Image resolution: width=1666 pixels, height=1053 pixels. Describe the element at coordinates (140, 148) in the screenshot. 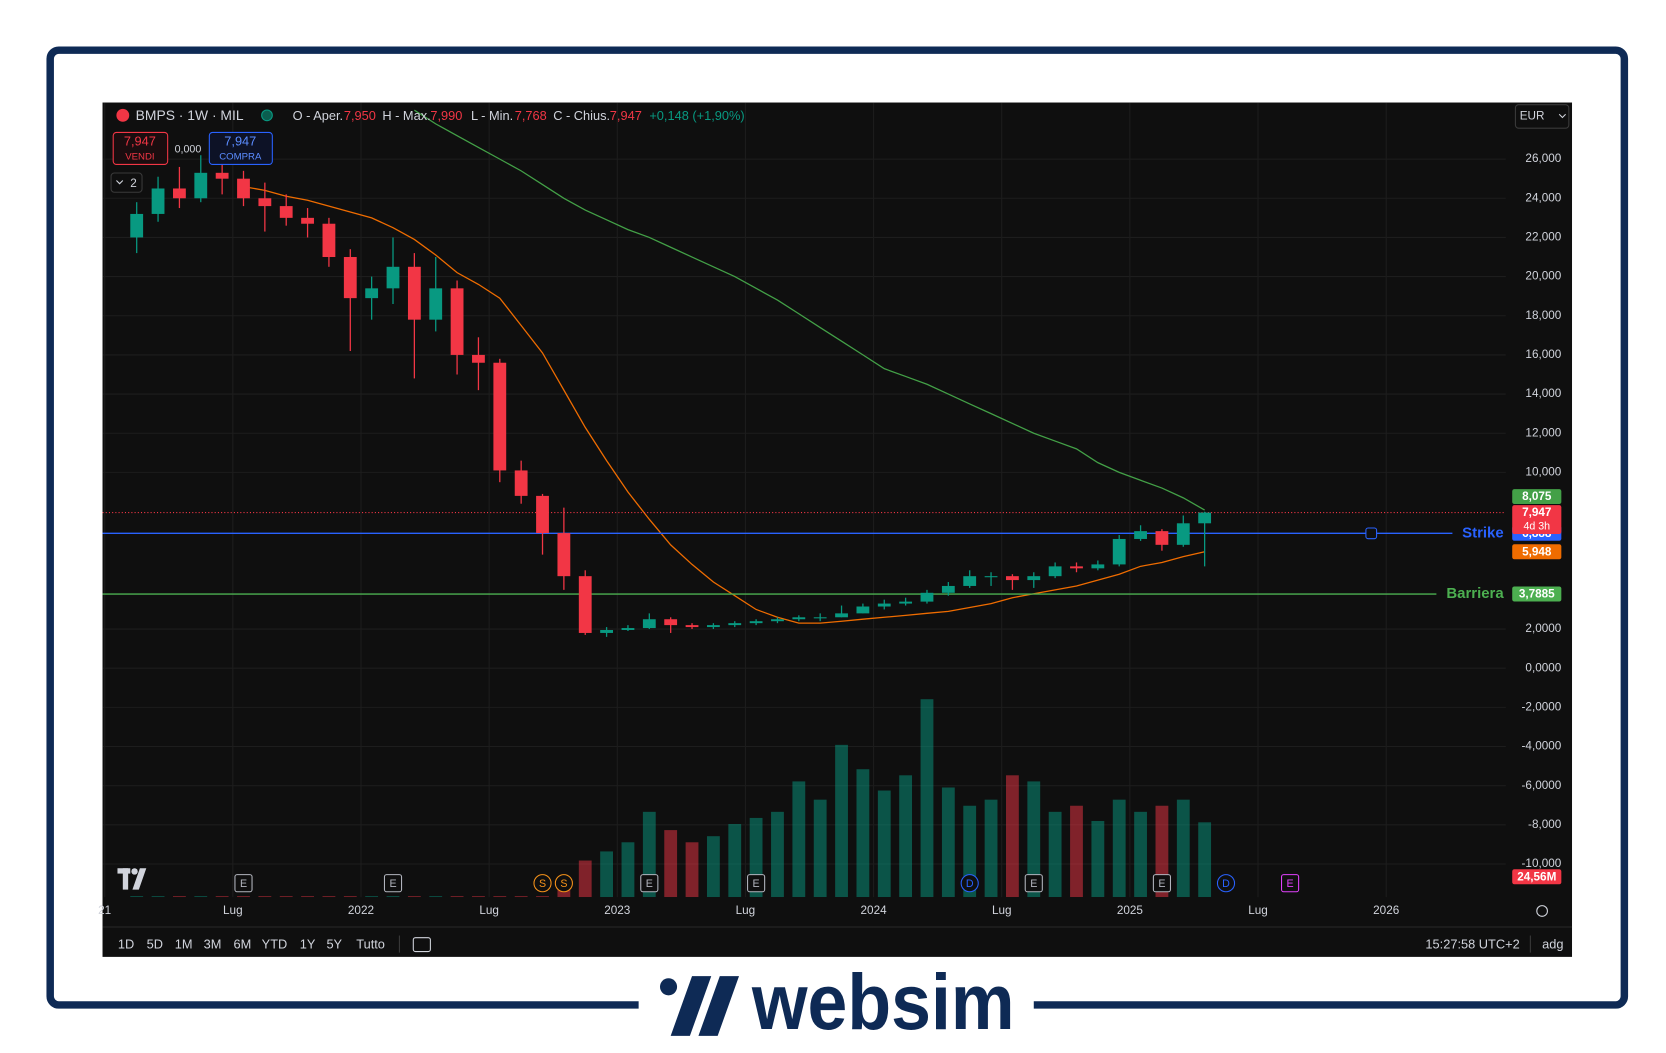

I see `sell-button` at that location.